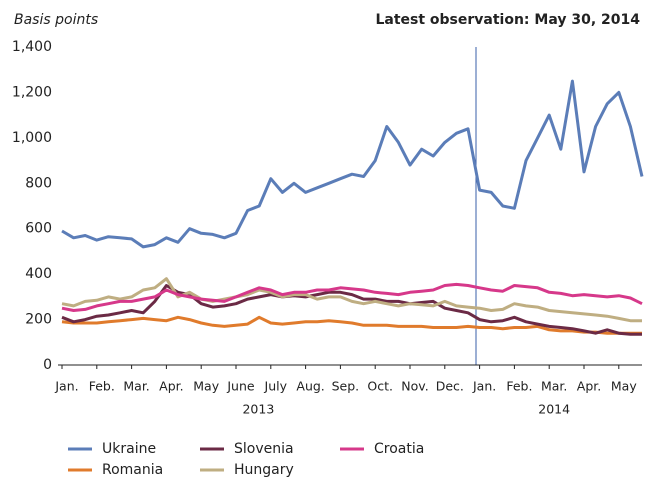 The width and height of the screenshot is (656, 481). What do you see at coordinates (38, 183) in the screenshot?
I see `y-tick-label: 800` at bounding box center [38, 183].